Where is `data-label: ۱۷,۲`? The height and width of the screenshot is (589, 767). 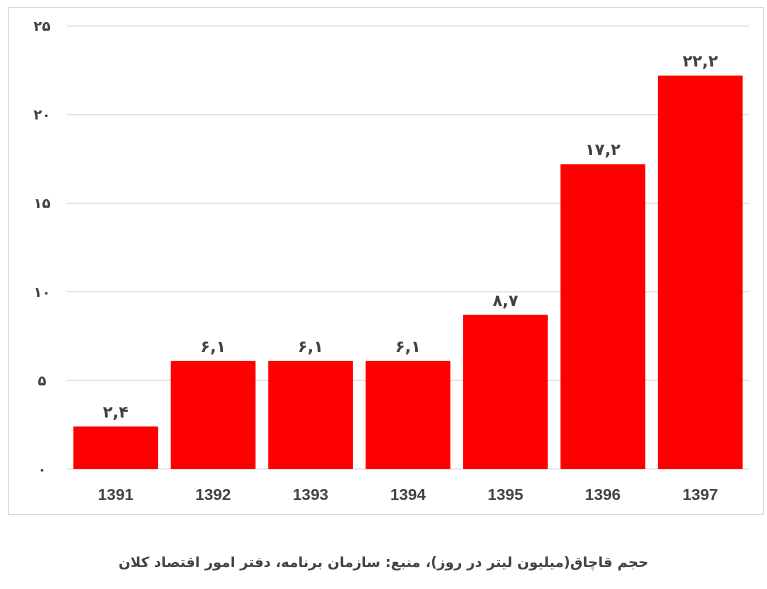 data-label: ۱۷,۲ is located at coordinates (603, 149).